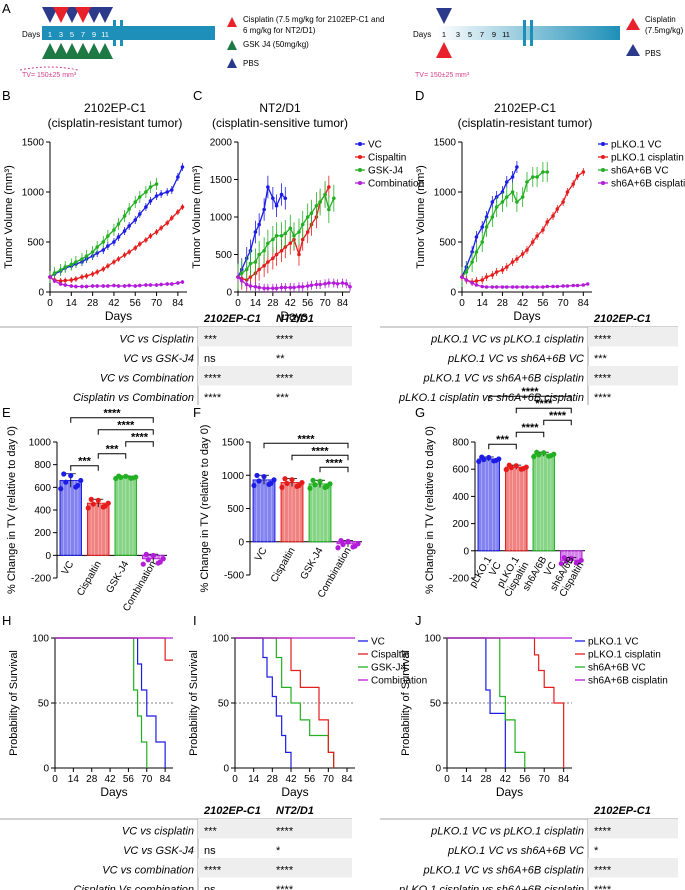  Describe the element at coordinates (390, 655) in the screenshot. I see `legend-label: Cispaltin` at that location.